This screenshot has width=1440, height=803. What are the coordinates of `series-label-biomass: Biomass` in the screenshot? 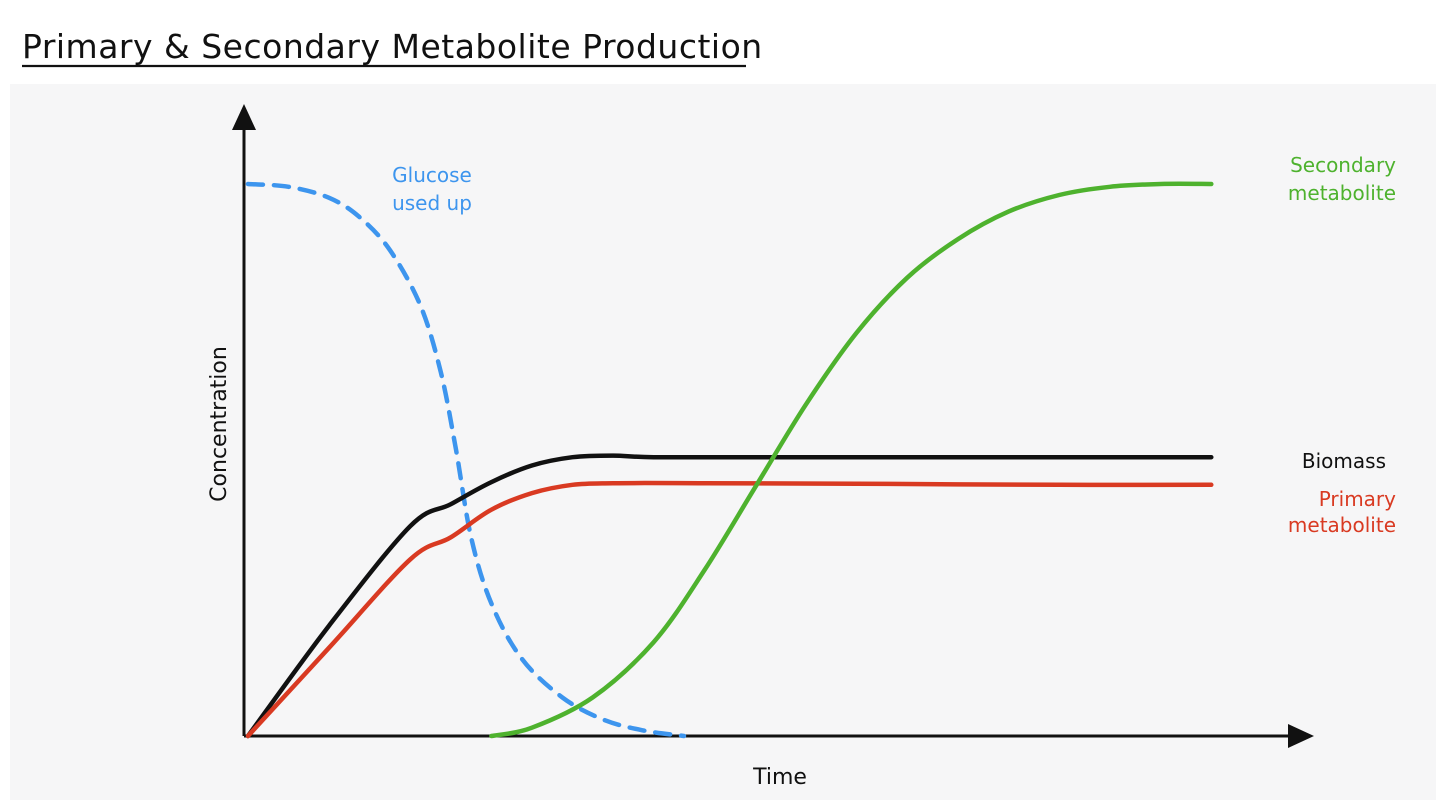 It's located at (1344, 461).